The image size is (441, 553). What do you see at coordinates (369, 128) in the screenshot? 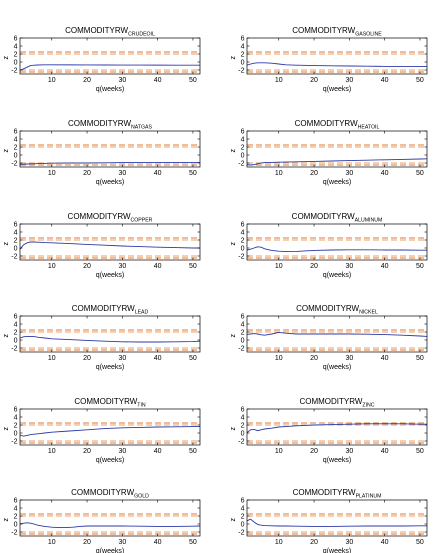
I see `subplot-title-subscript: HEATOIL` at bounding box center [369, 128].